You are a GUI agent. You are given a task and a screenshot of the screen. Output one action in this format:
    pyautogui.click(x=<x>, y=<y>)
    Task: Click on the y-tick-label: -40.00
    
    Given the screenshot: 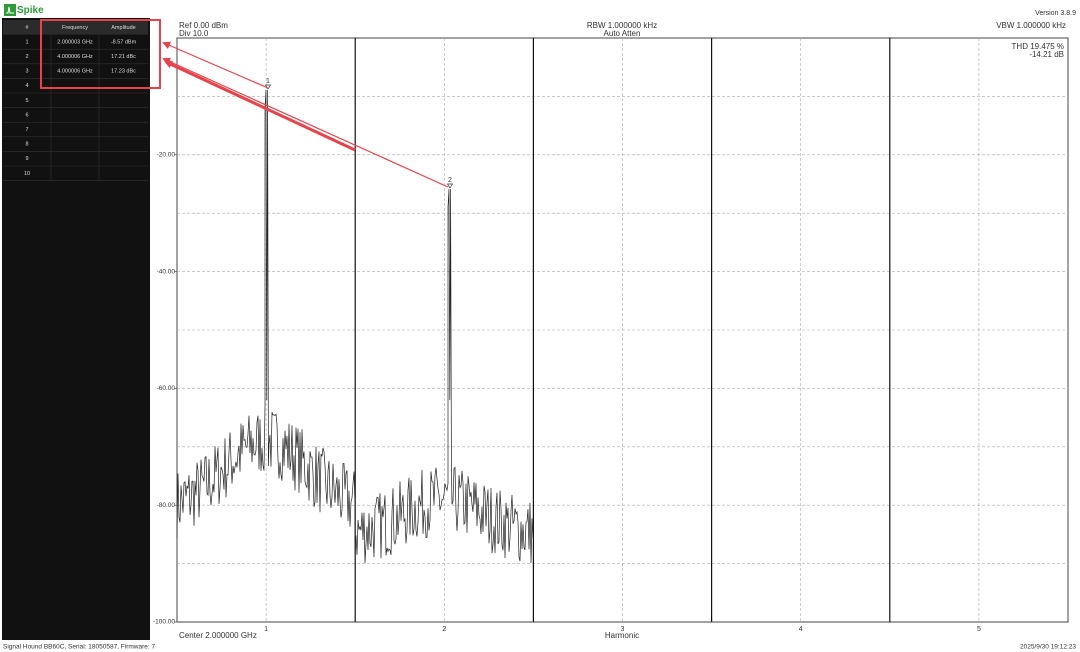 What is the action you would take?
    pyautogui.click(x=166, y=271)
    